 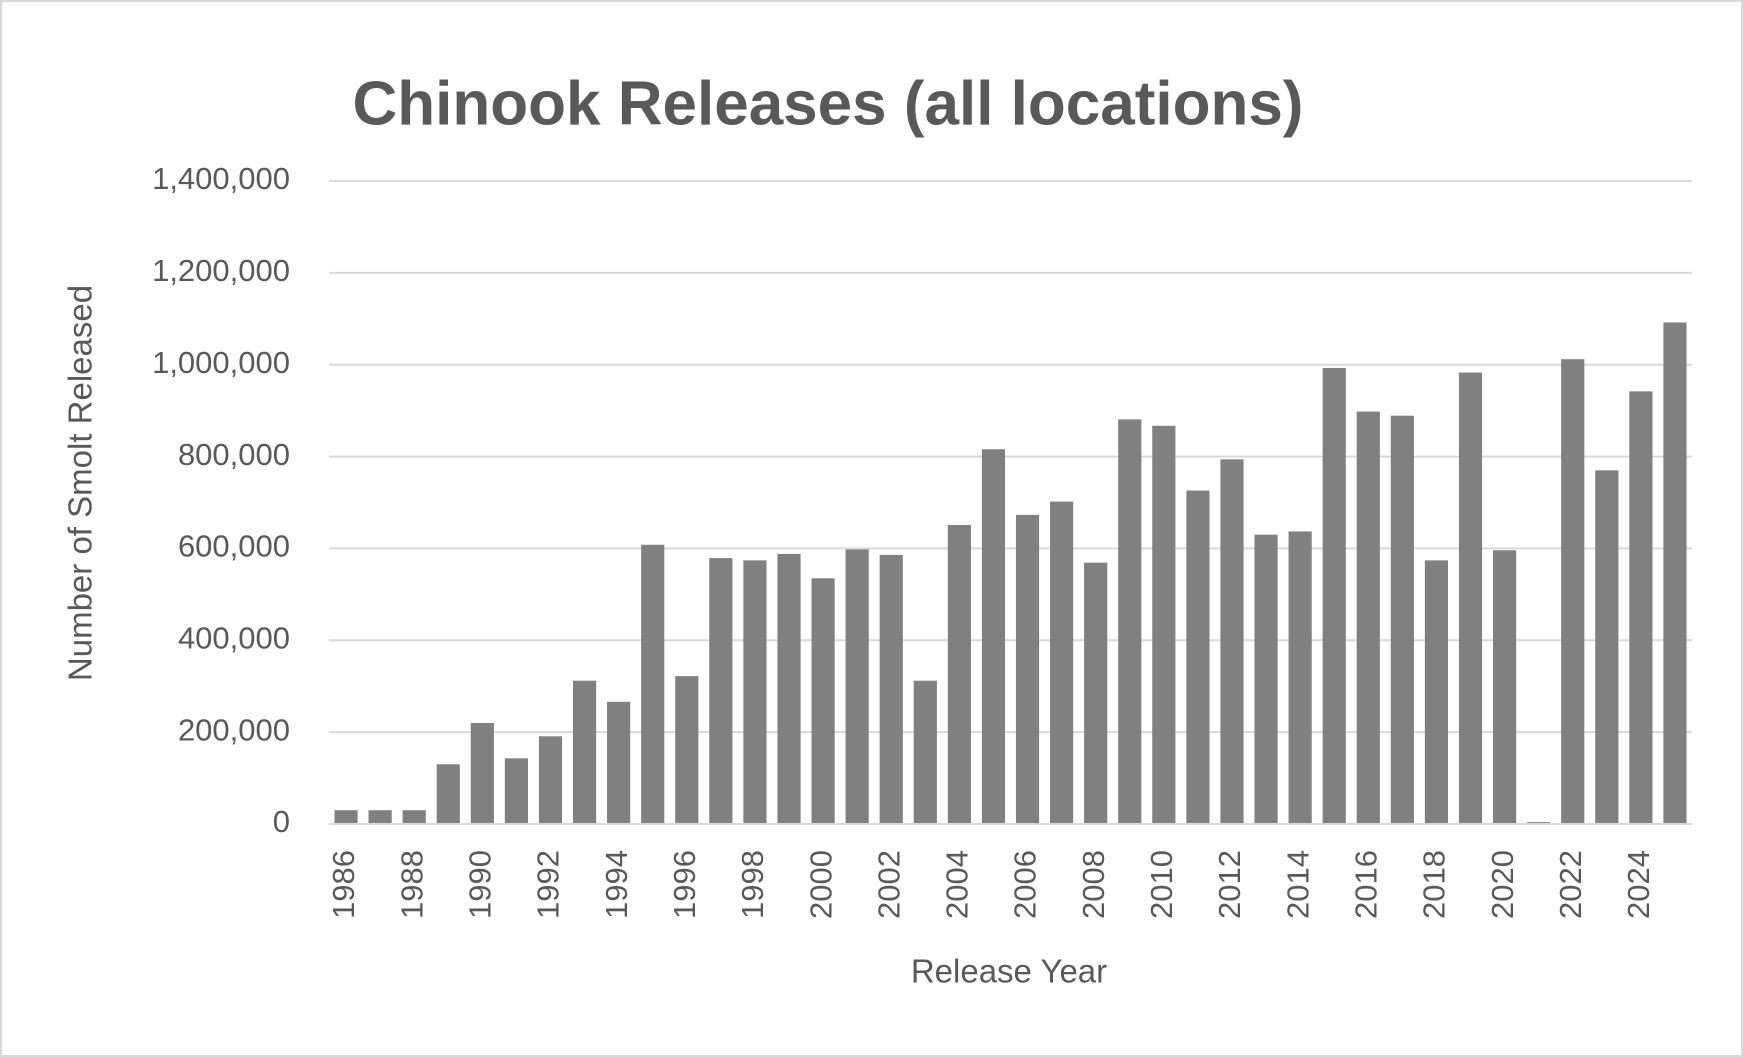 I want to click on x-tick-label: 2004, so click(x=957, y=884).